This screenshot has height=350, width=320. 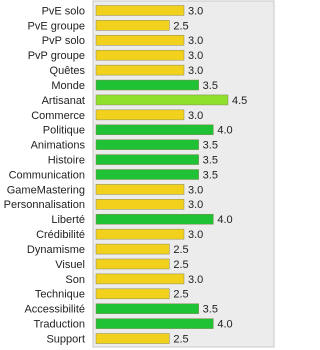 What do you see at coordinates (59, 325) in the screenshot?
I see `category-label: Traduction` at bounding box center [59, 325].